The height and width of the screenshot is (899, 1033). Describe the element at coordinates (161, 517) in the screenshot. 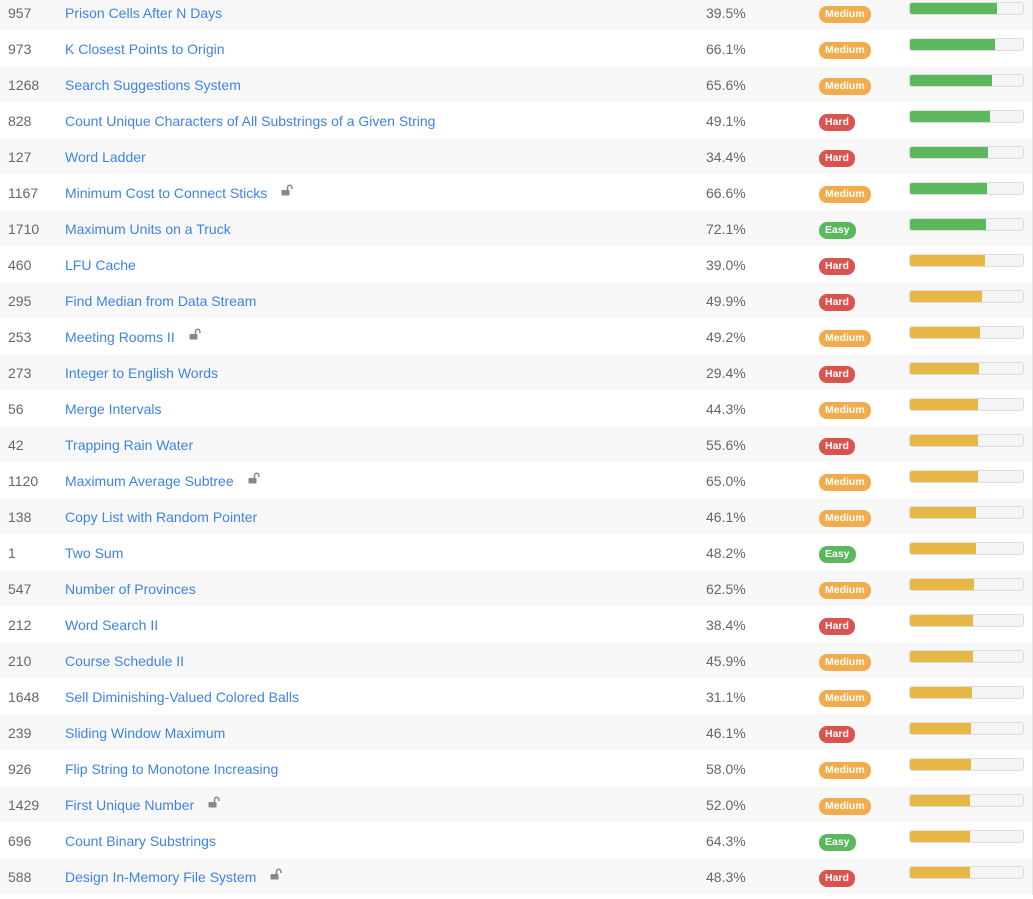

I see `problem-title-link: Copy List with Random Pointer` at that location.